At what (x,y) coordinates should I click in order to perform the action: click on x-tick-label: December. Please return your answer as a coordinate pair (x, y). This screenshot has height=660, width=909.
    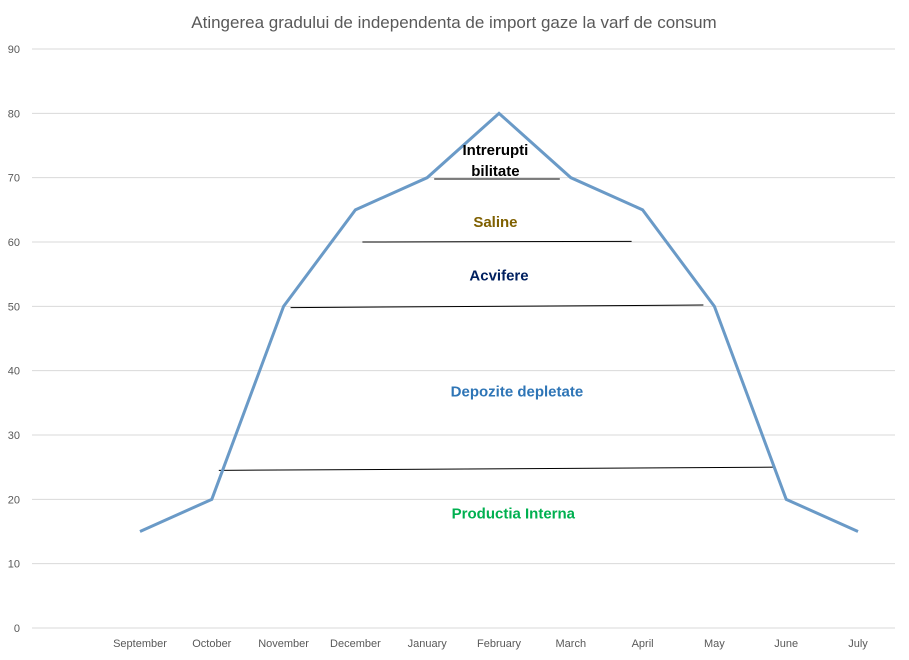
    Looking at the image, I should click on (355, 644).